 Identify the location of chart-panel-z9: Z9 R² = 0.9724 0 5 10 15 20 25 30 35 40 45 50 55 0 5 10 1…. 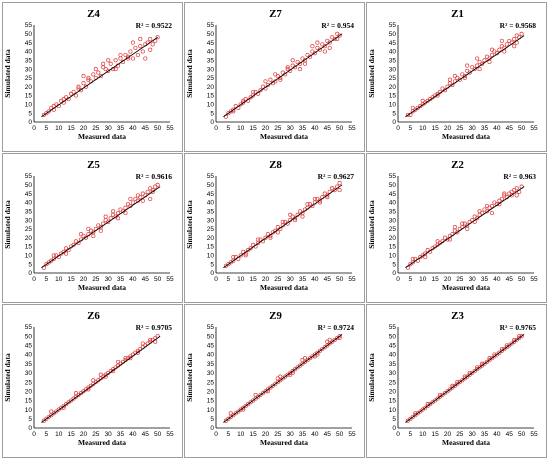
(274, 381).